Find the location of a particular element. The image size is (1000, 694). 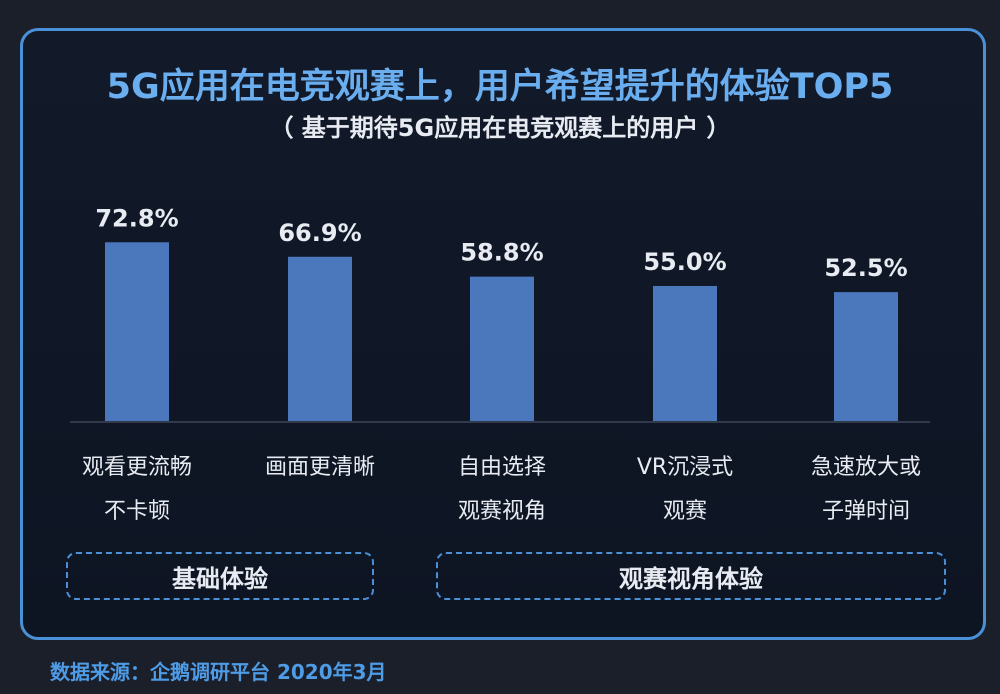

category-label-2-line-1: 画面更清晰 is located at coordinates (320, 467).